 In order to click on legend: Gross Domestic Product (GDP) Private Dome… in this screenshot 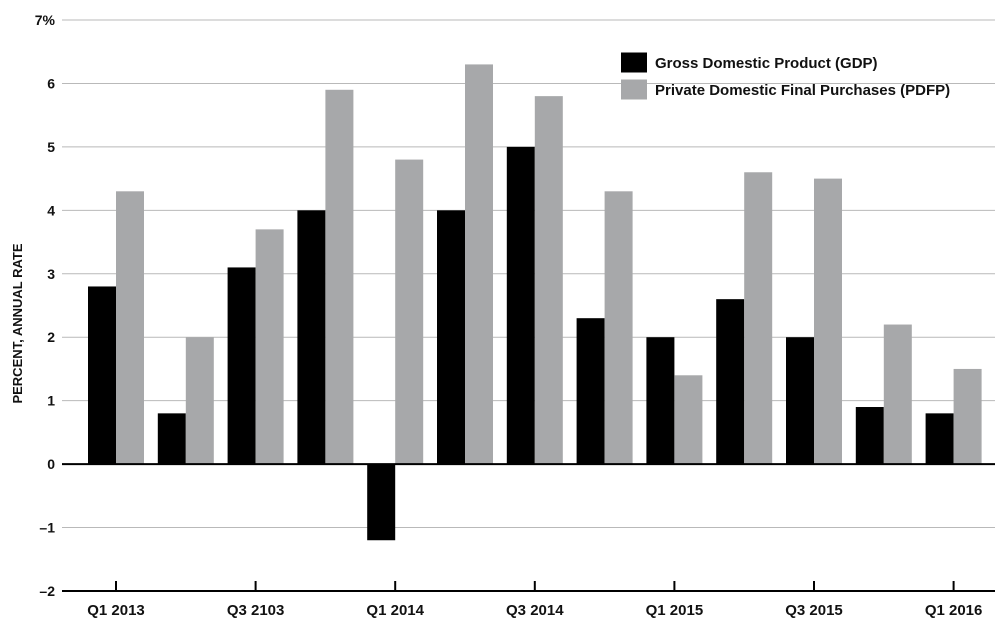, I will do `click(785, 76)`.